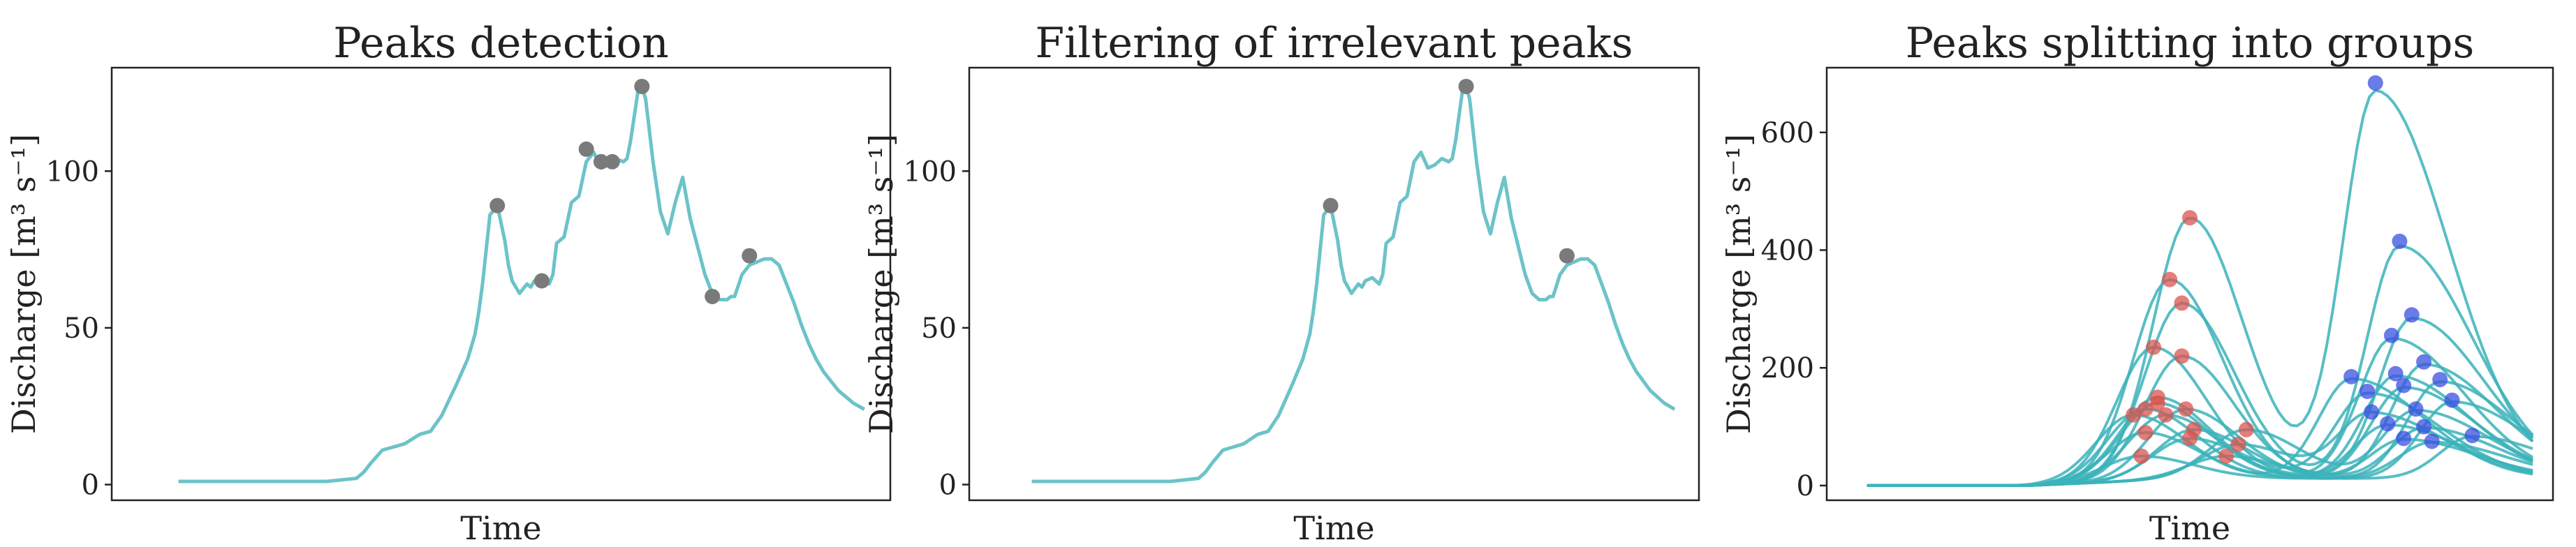 This screenshot has height=547, width=2576. I want to click on y-tick-label: 200, so click(1787, 368).